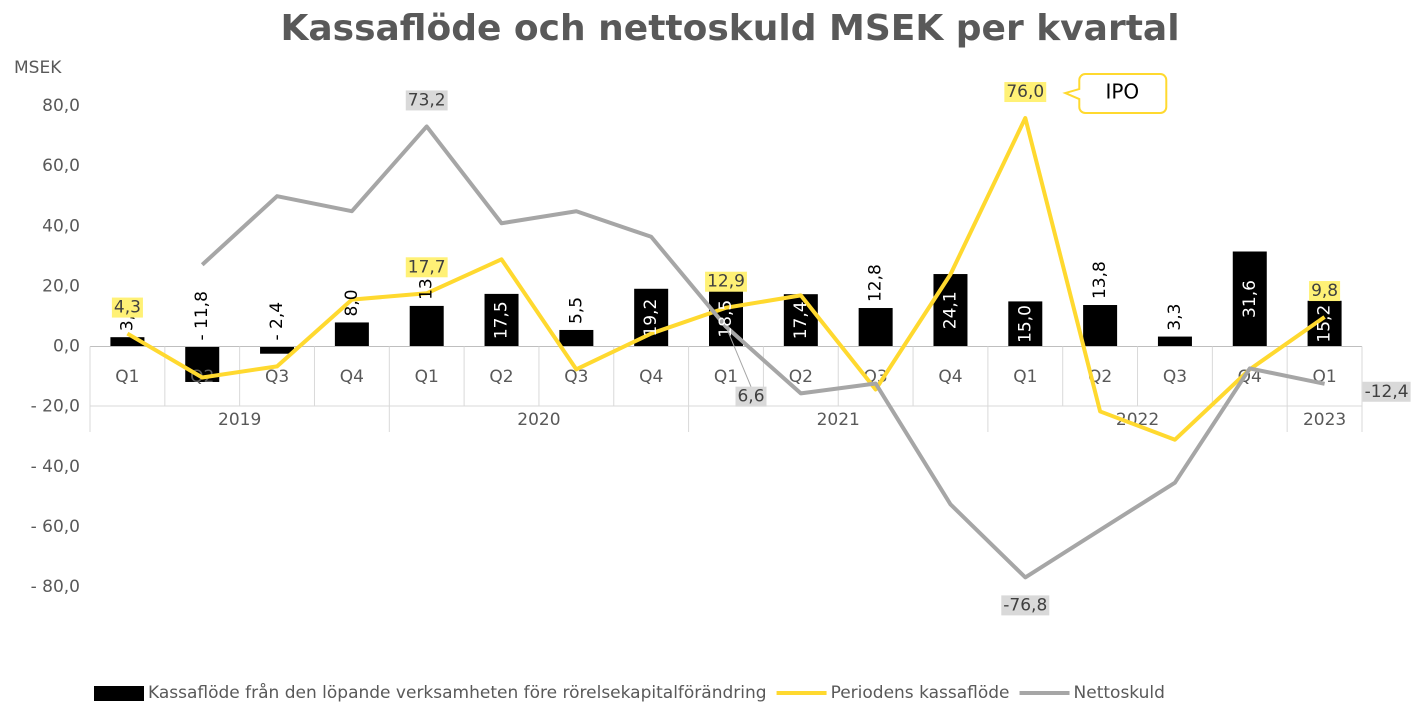  What do you see at coordinates (1175, 317) in the screenshot?
I see `bar-value-label: 3,3` at bounding box center [1175, 317].